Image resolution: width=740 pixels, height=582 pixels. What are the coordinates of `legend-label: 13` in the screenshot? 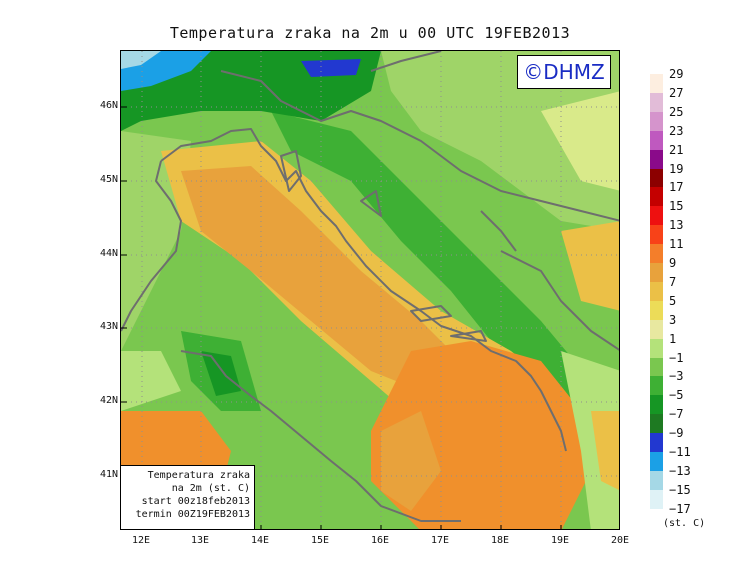 It's located at (676, 225).